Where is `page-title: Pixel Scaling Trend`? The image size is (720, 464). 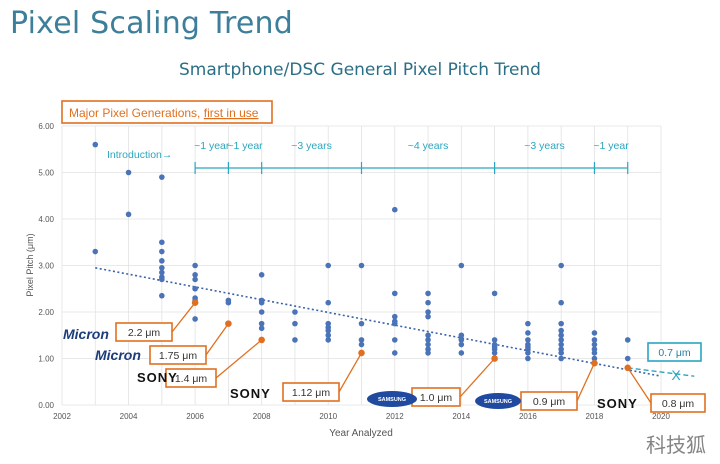
page-title: Pixel Scaling Trend is located at coordinates (152, 23).